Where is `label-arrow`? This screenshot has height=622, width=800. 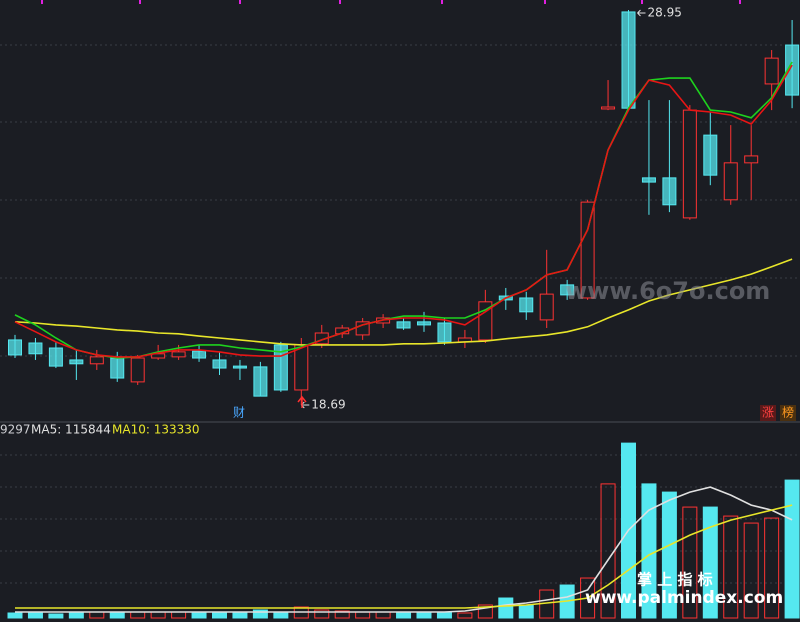 label-arrow is located at coordinates (641, 13).